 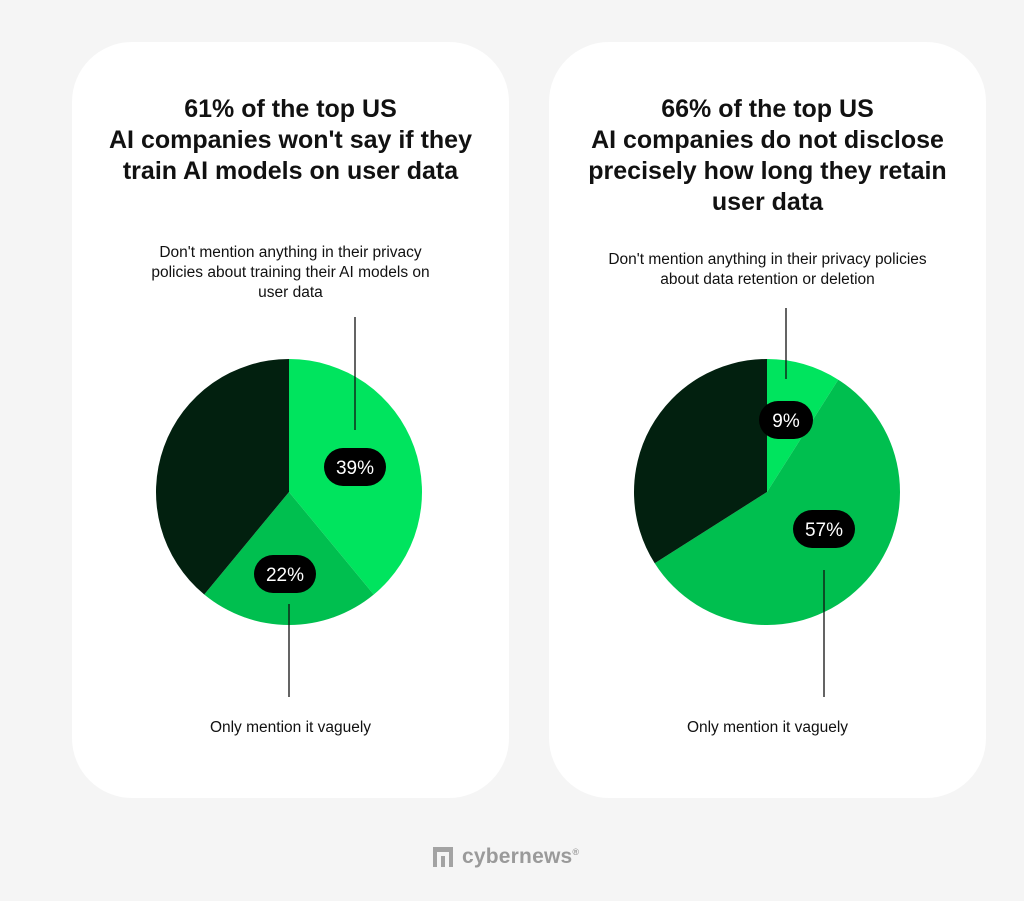 What do you see at coordinates (290, 252) in the screenshot?
I see `annotation-line: Don't mention anything in their privacy` at bounding box center [290, 252].